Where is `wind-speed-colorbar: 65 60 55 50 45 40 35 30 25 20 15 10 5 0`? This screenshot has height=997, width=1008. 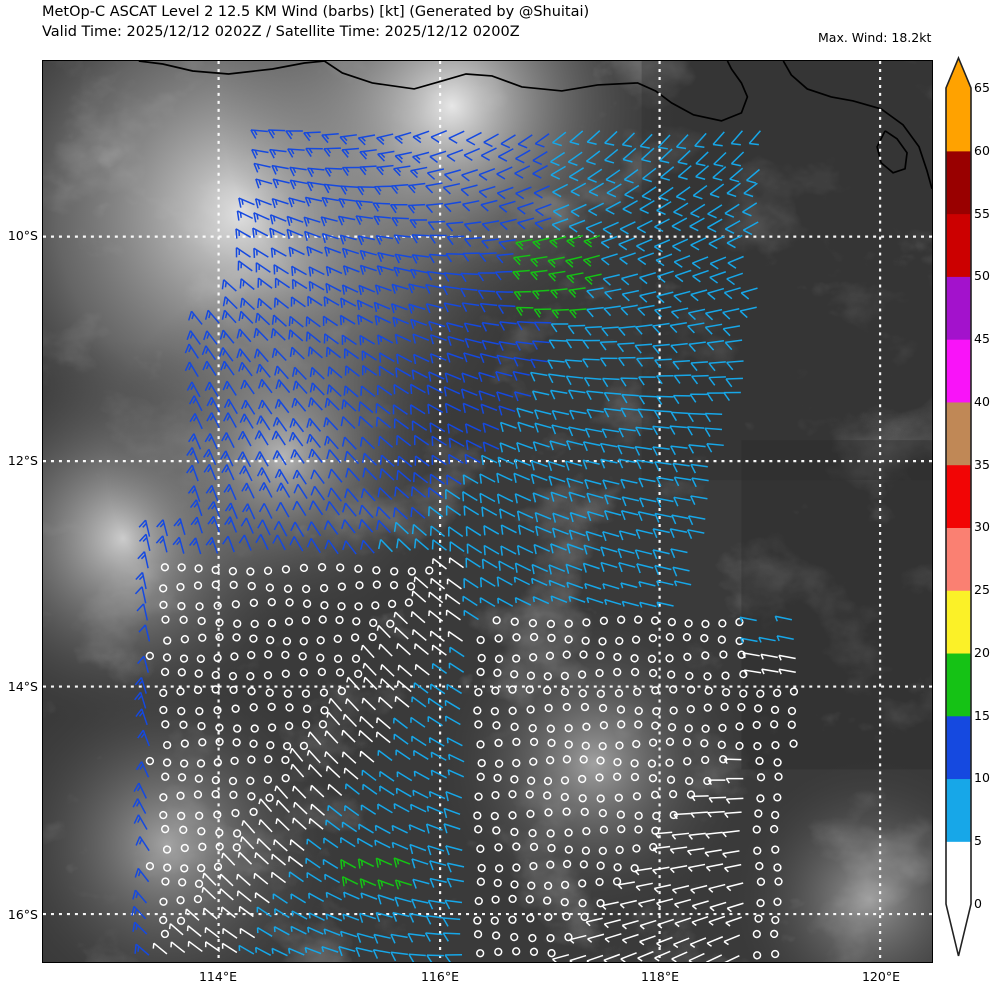
wind-speed-colorbar: 65 60 55 50 45 40 35 30 25 20 15 10 5 0 is located at coordinates (974, 517).